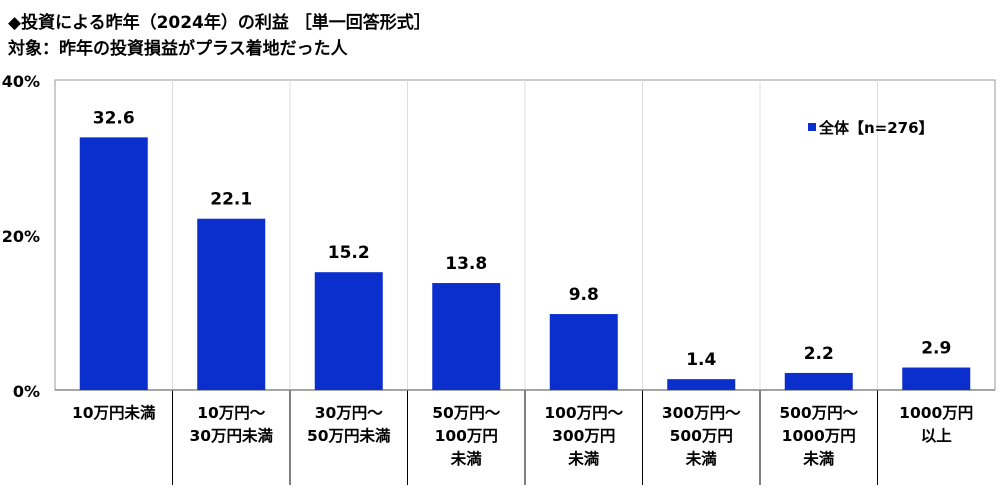 The height and width of the screenshot is (489, 1000). Describe the element at coordinates (583, 413) in the screenshot. I see `x-tick-label: 100万円～` at that location.